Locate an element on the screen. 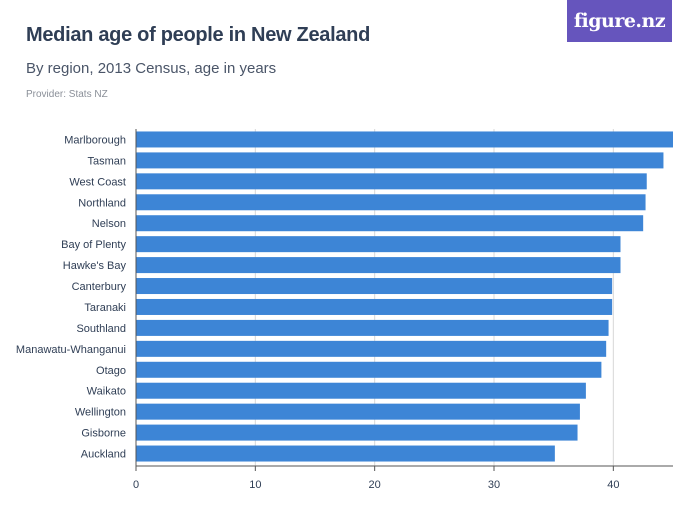 This screenshot has width=700, height=525. category-label: Taranaki is located at coordinates (105, 308).